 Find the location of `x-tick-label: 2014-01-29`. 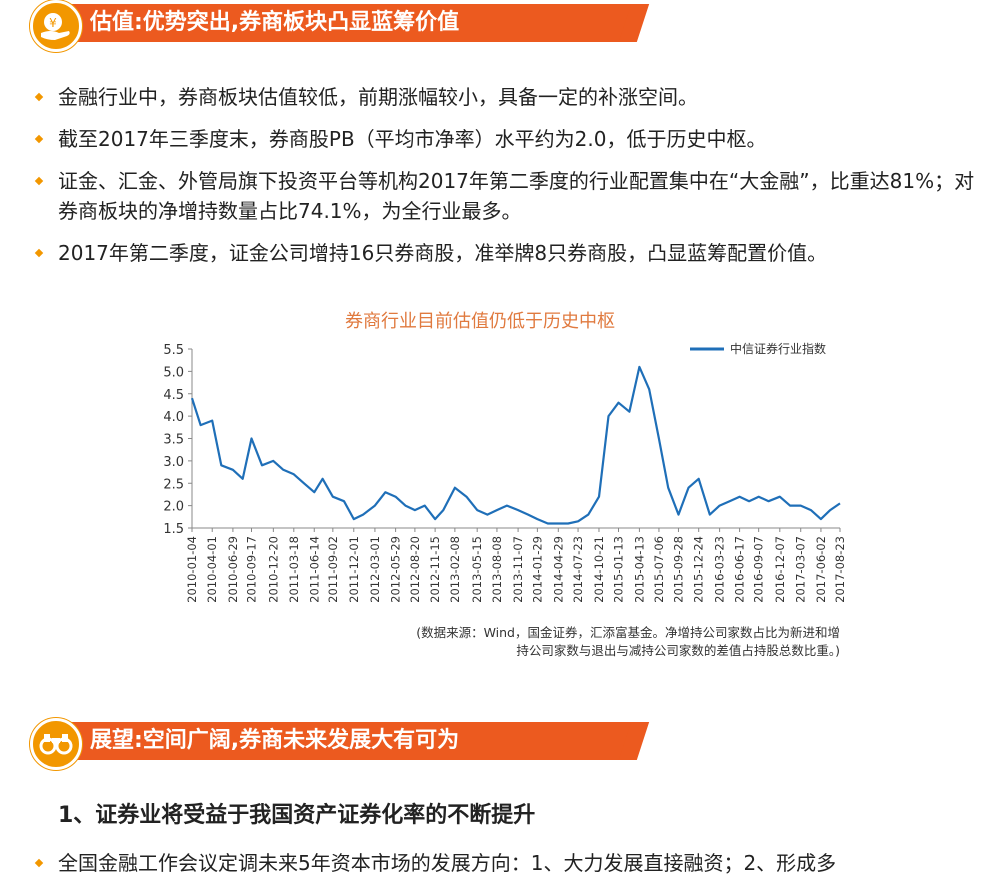

x-tick-label: 2014-01-29 is located at coordinates (537, 569).